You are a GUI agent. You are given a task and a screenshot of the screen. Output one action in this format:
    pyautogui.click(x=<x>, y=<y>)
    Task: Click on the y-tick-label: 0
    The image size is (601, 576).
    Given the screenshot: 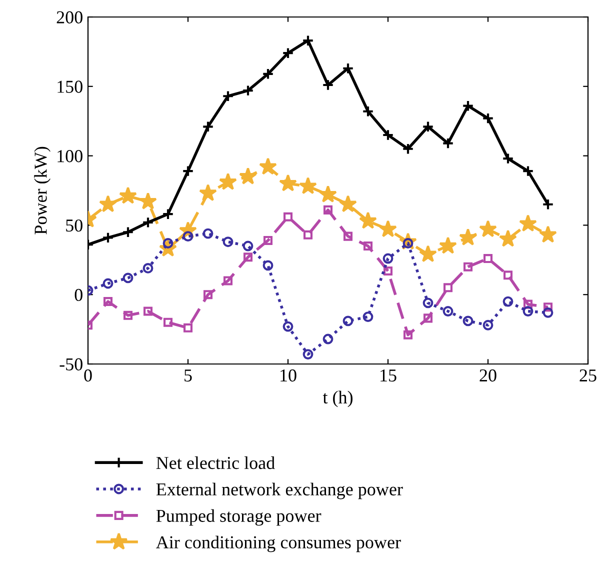 What is the action you would take?
    pyautogui.click(x=78, y=295)
    